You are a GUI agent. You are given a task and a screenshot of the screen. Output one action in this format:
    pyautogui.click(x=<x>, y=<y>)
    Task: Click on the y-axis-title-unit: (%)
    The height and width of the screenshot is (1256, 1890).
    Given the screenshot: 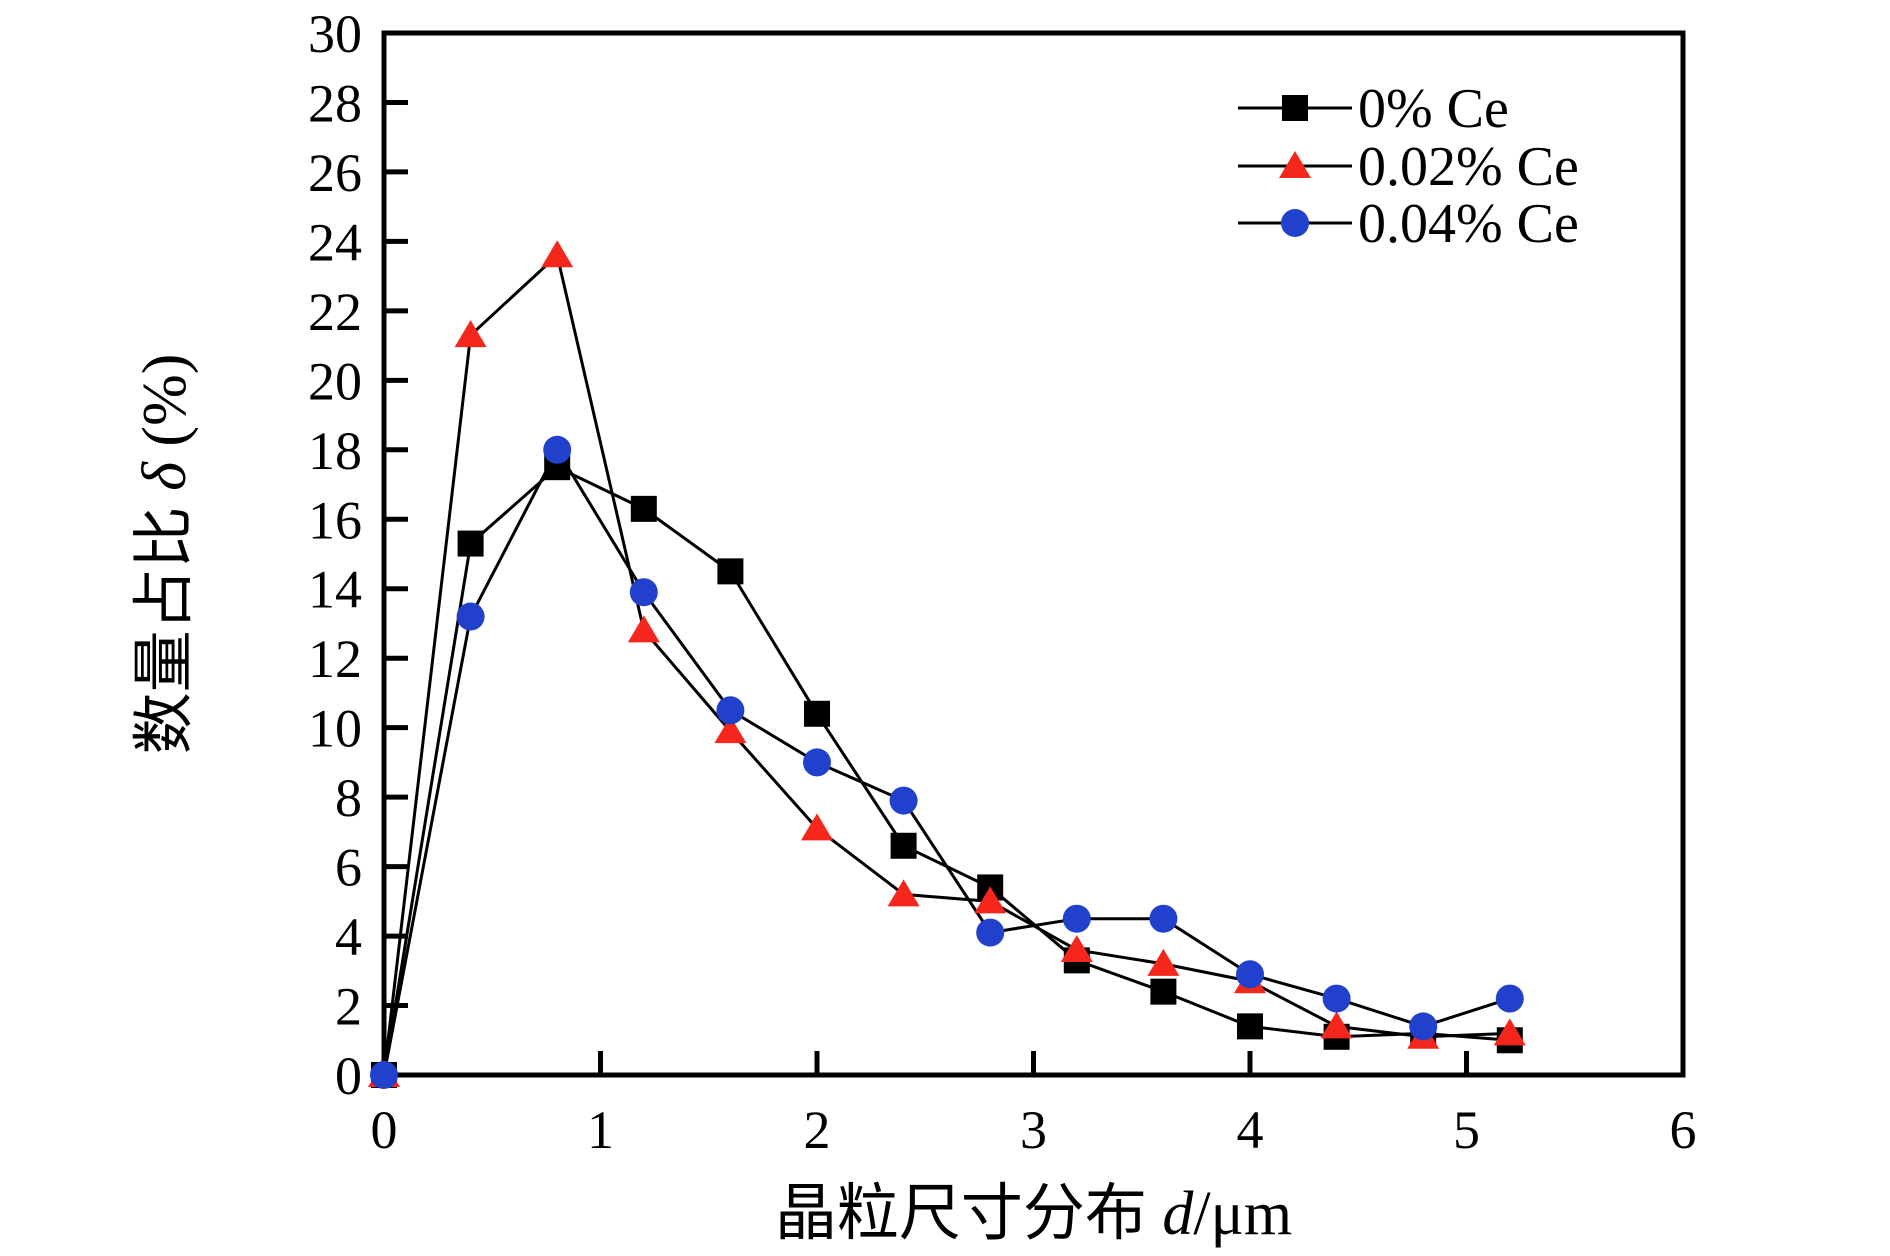 What is the action you would take?
    pyautogui.click(x=165, y=408)
    